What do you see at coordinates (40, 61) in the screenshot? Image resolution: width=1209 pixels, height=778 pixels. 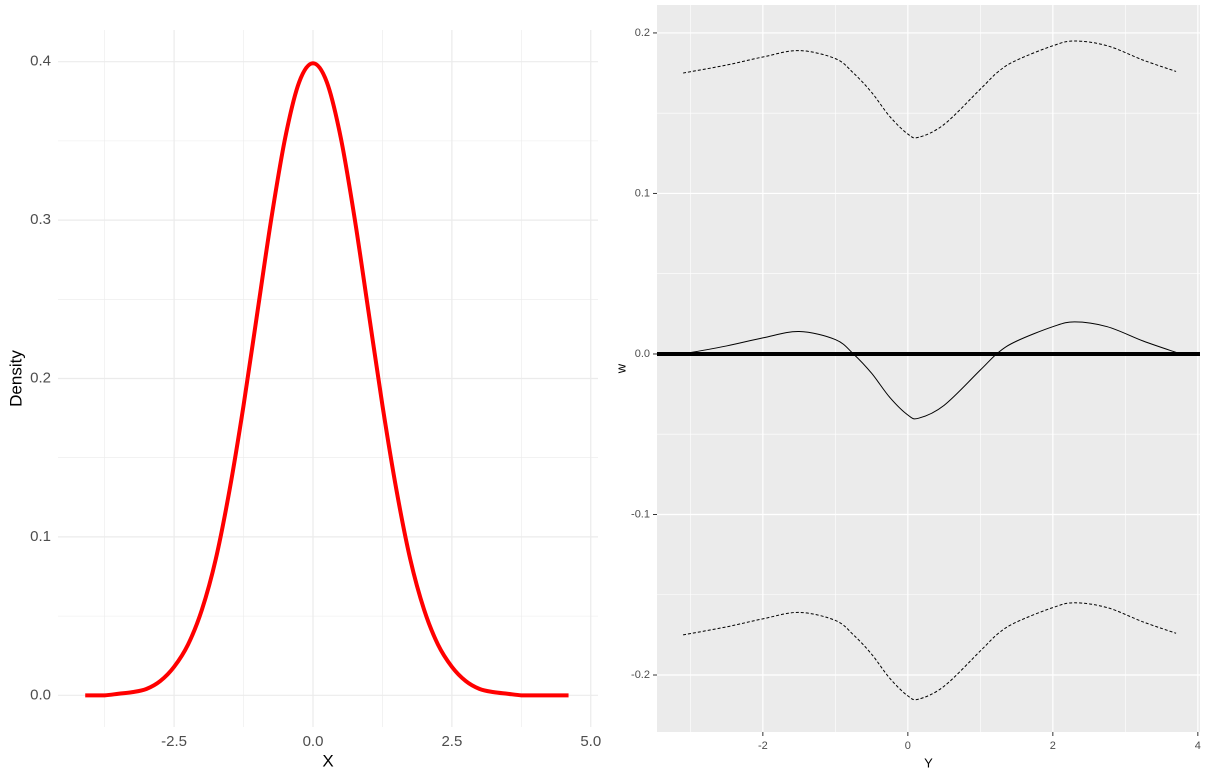 I see `y-tick-label: 0.4` at bounding box center [40, 61].